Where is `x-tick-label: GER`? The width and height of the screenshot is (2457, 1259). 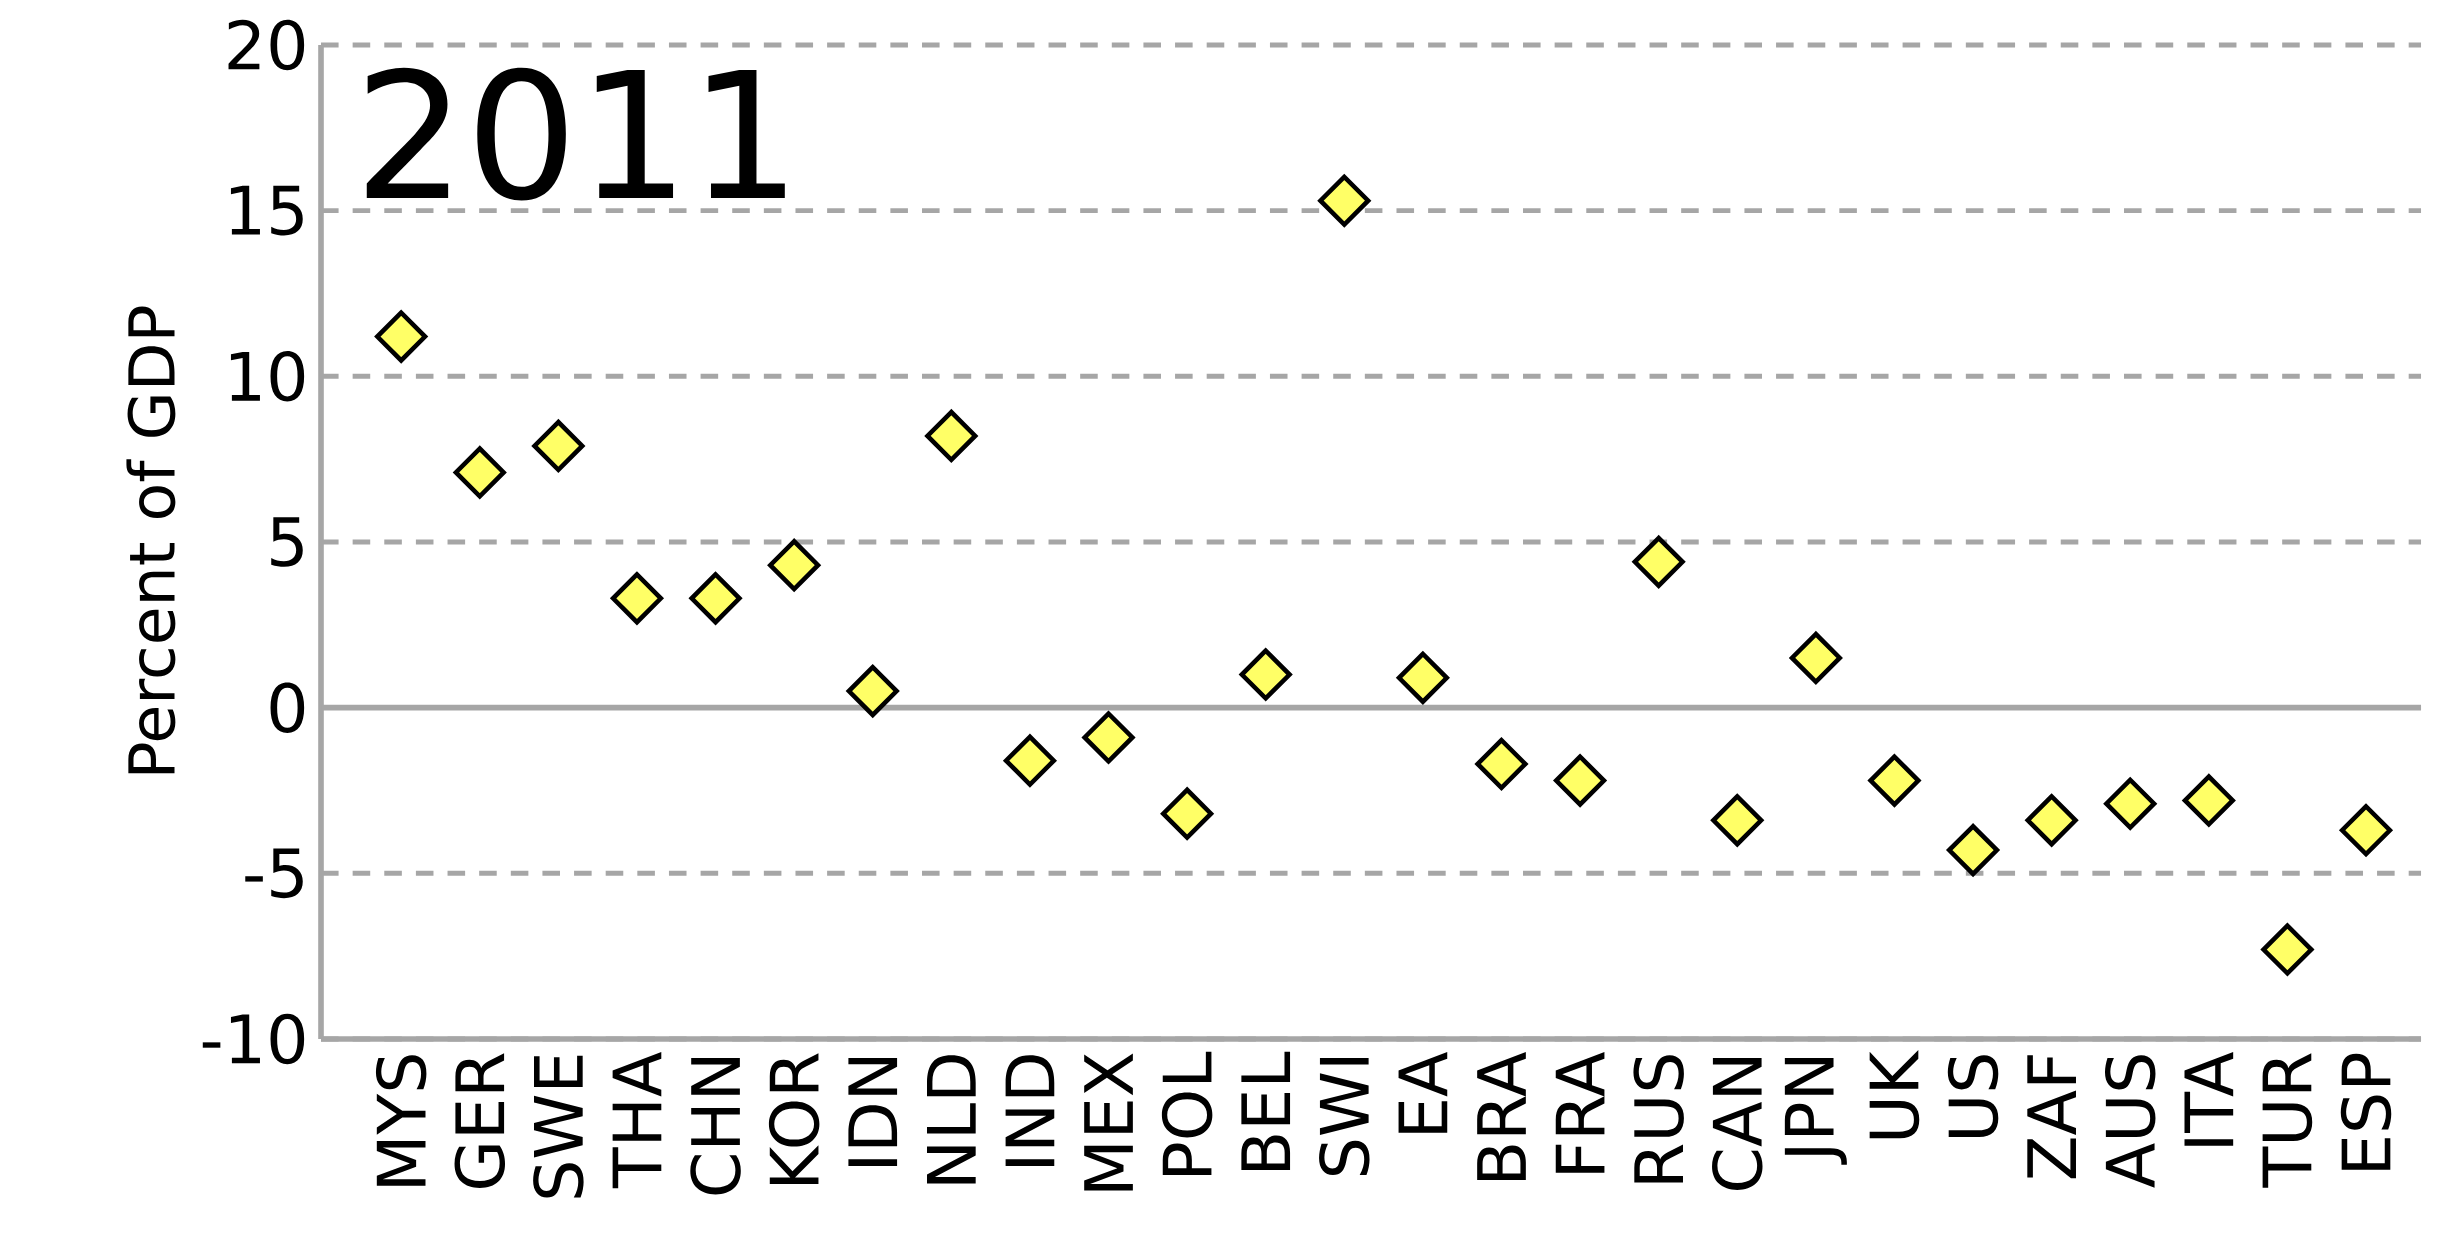
x-tick-label: GER is located at coordinates (480, 1120).